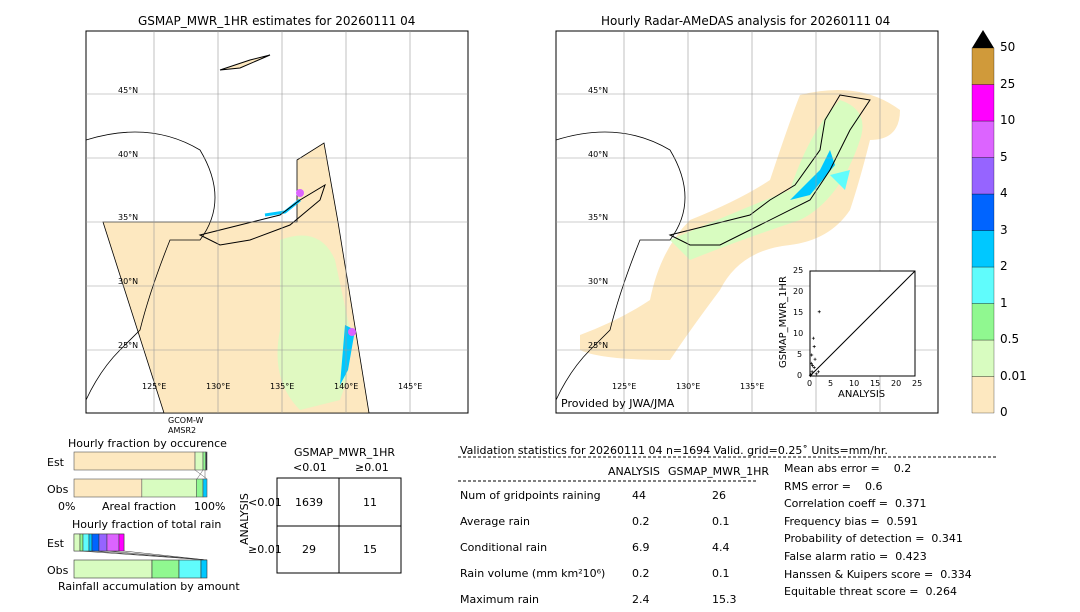  What do you see at coordinates (798, 312) in the screenshot?
I see `scatter-ytick: 15` at bounding box center [798, 312].